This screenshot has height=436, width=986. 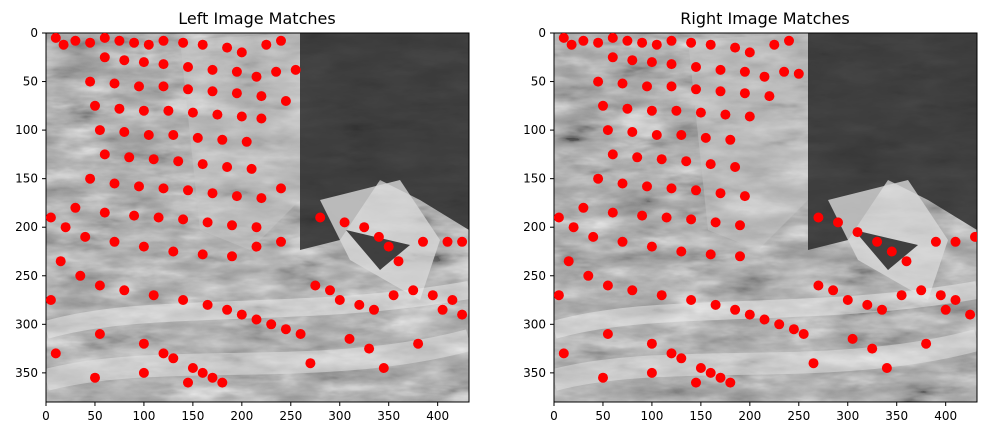 I want to click on left-x-axis: 0 50 100 150 200 250 300 350 400, so click(x=245, y=412).